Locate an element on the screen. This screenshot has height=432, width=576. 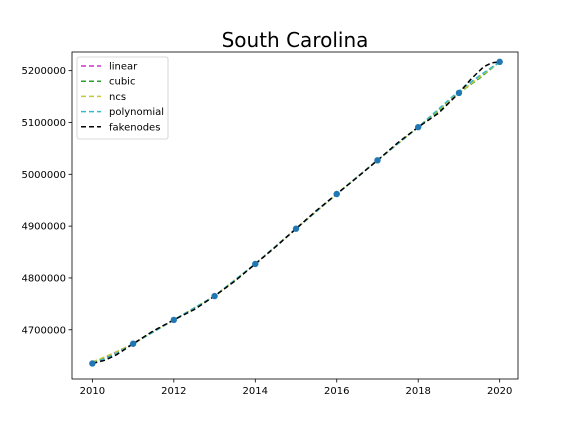
chart-title: South Carolina is located at coordinates (295, 40).